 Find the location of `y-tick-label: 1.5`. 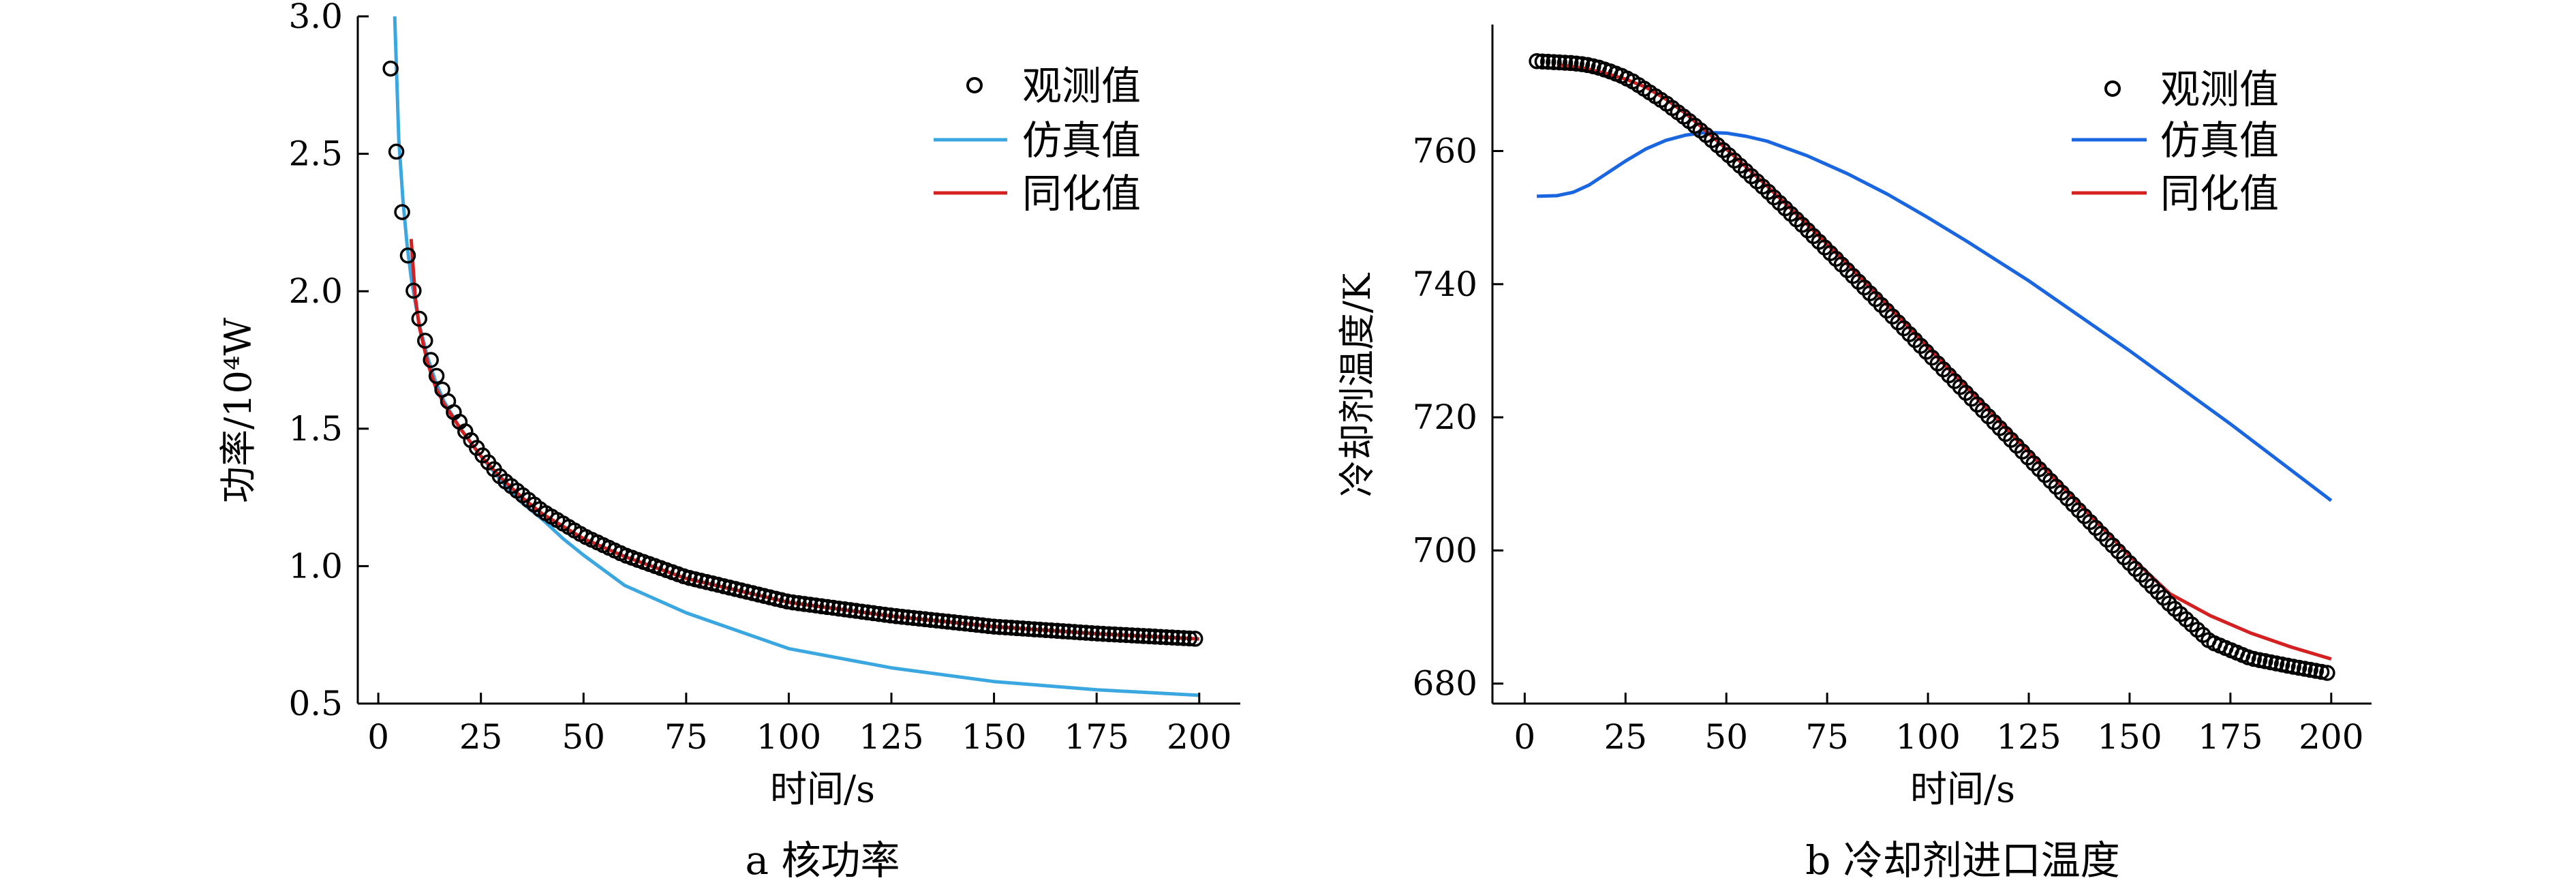

y-tick-label: 1.5 is located at coordinates (315, 429).